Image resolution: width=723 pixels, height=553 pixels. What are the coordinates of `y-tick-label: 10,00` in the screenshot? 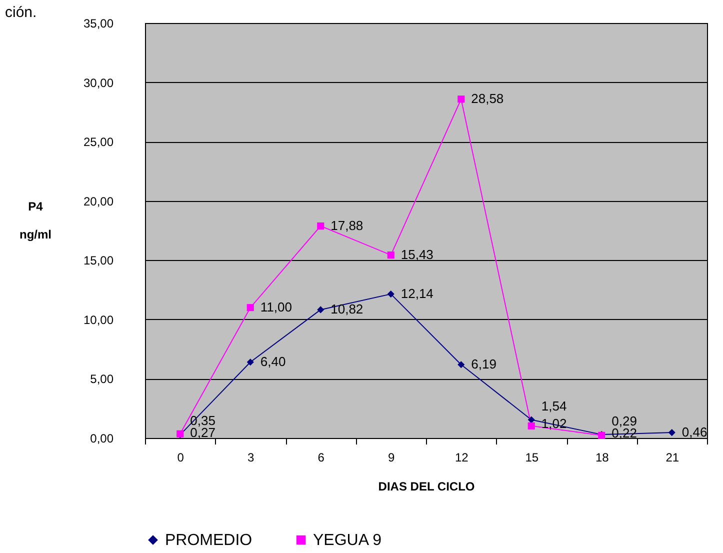 It's located at (98, 319).